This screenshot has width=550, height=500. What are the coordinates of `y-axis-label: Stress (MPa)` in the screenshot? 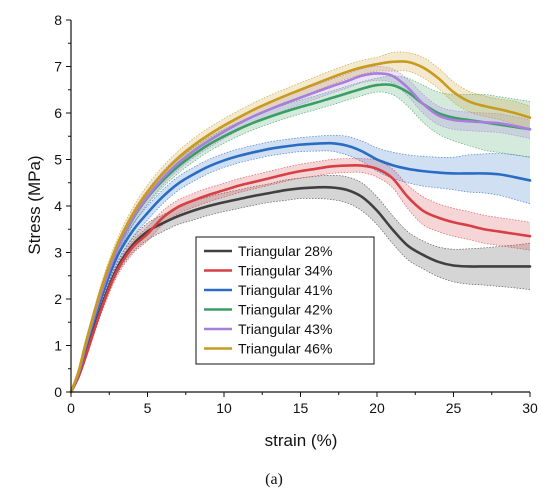 It's located at (34, 204).